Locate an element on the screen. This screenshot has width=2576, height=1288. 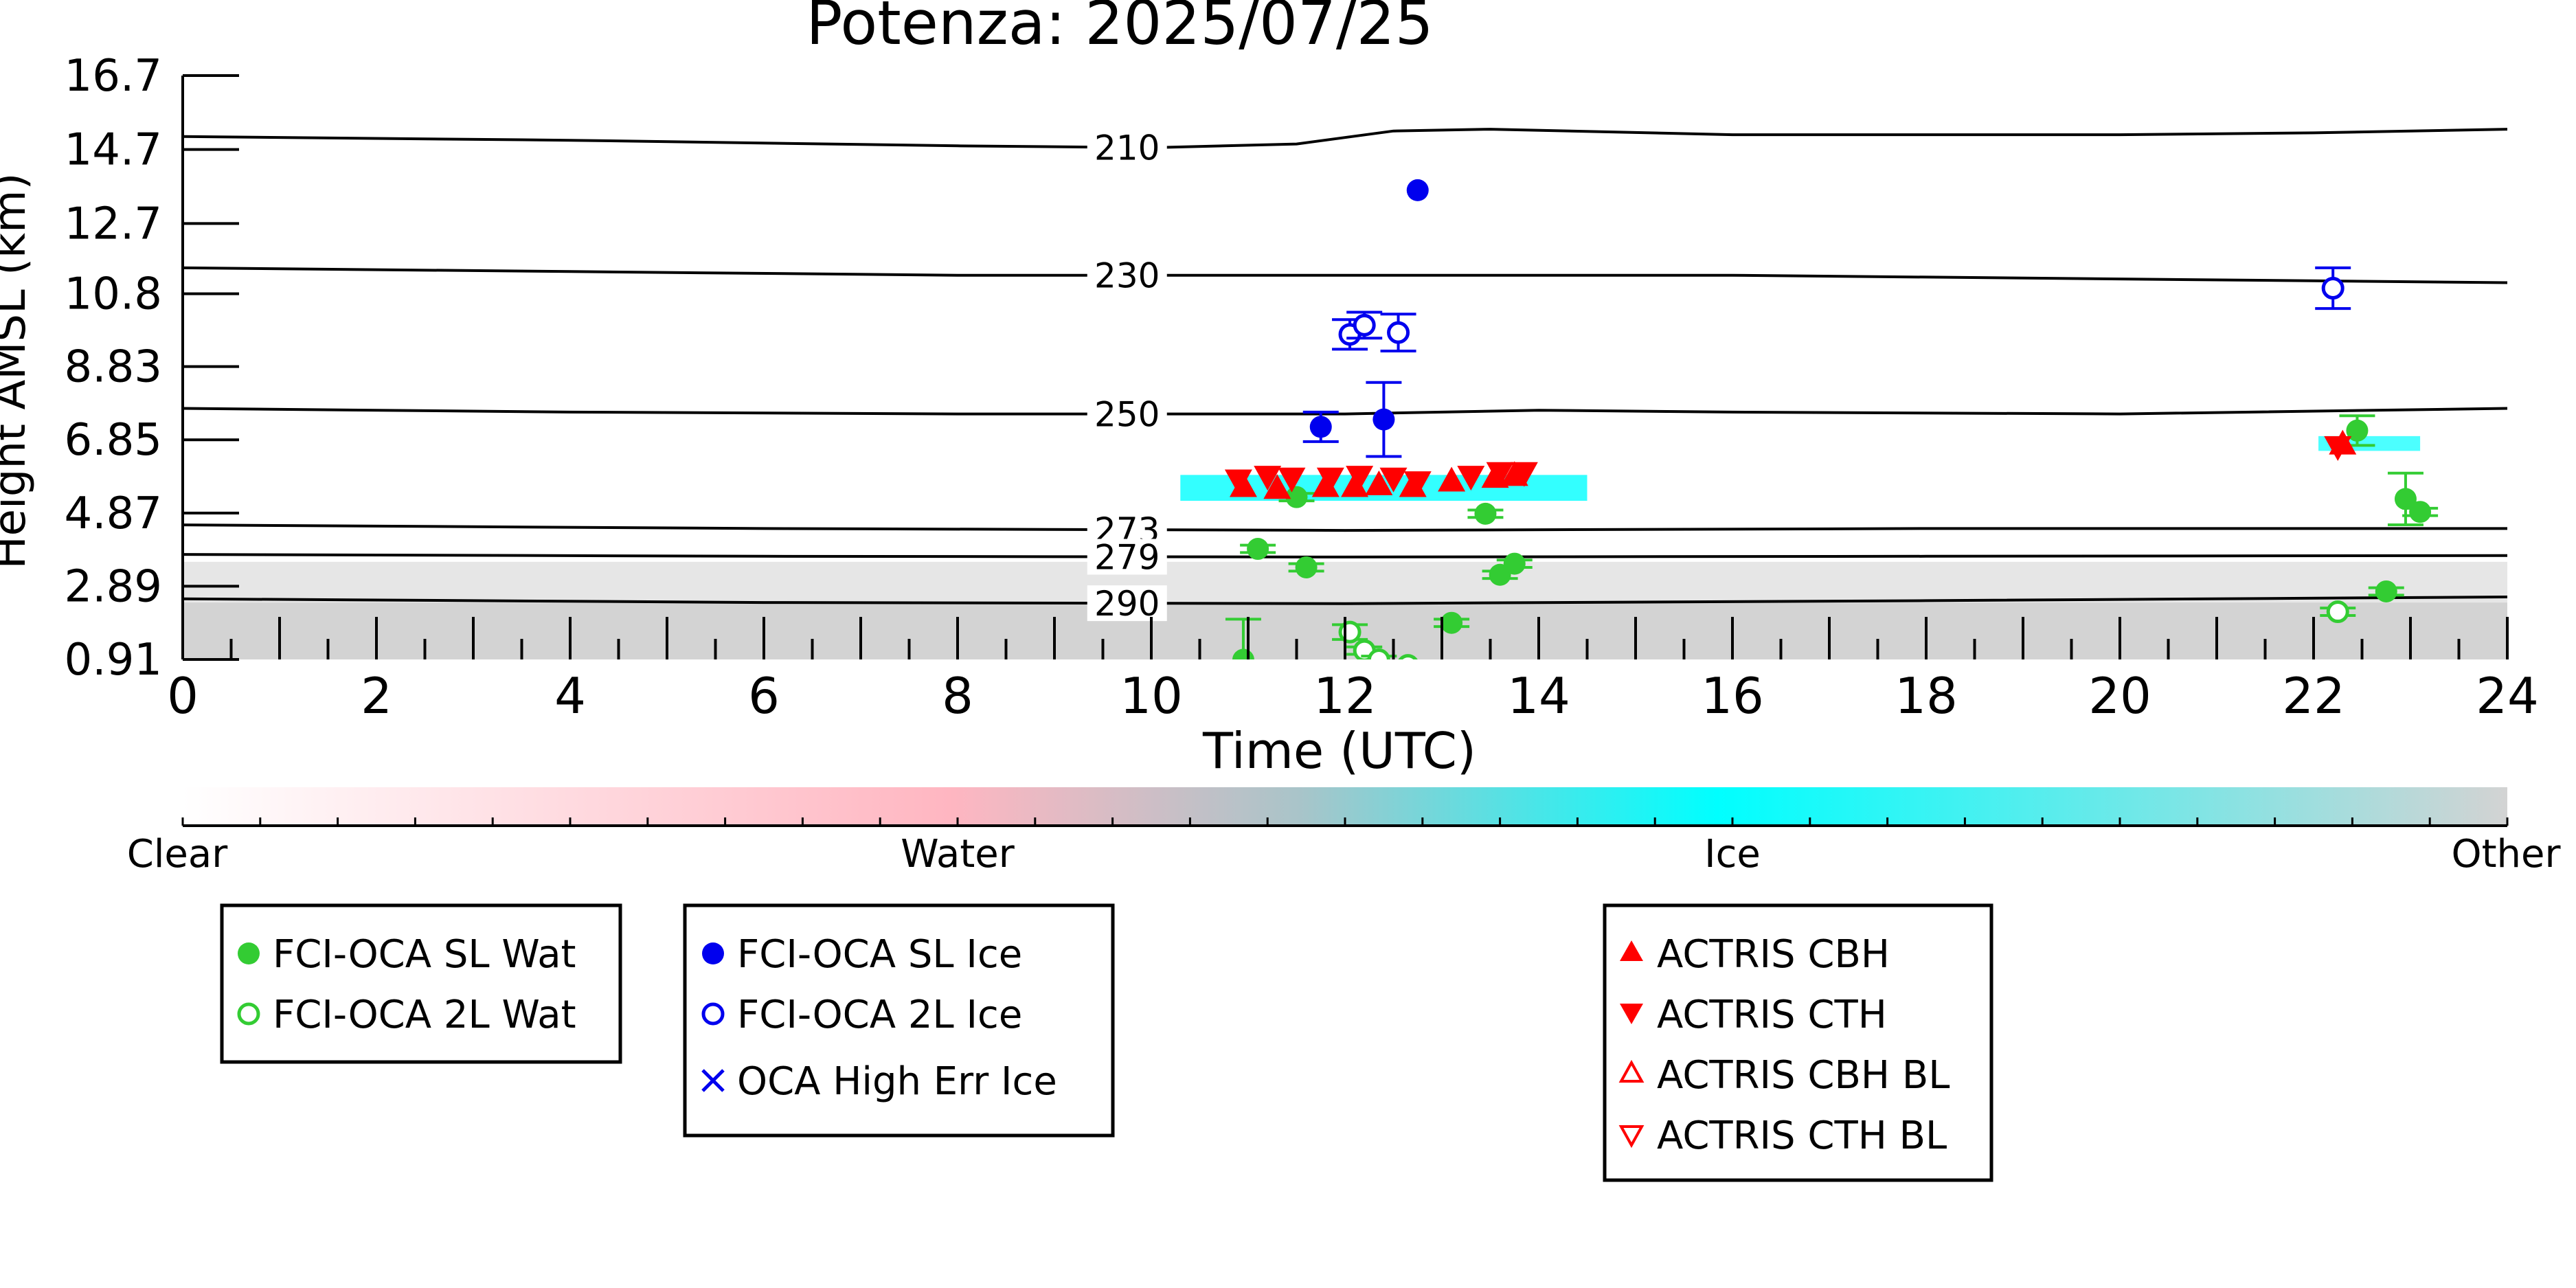
colorbar: Clear Water Ice Other is located at coordinates (1344, 832).